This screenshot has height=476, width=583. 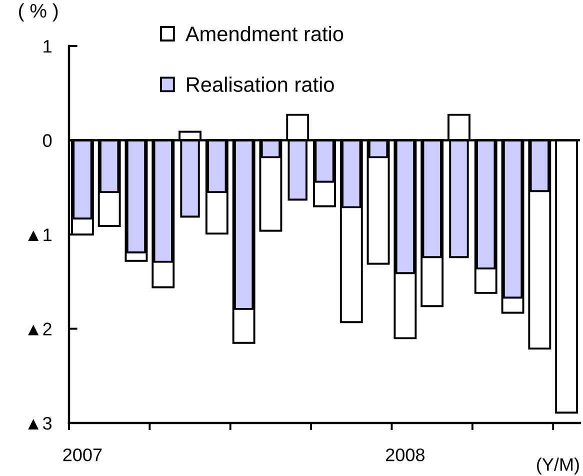 I want to click on y-tick-label: ▲1, so click(x=40, y=235).